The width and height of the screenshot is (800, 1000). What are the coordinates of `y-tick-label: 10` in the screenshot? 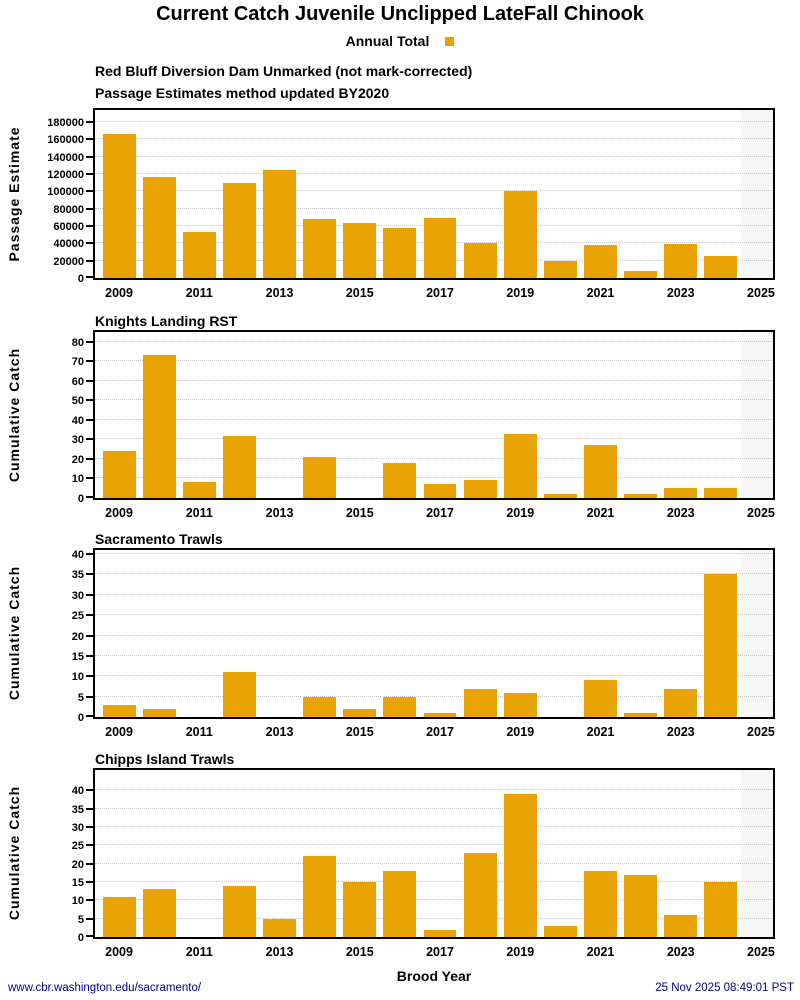 It's located at (77, 901).